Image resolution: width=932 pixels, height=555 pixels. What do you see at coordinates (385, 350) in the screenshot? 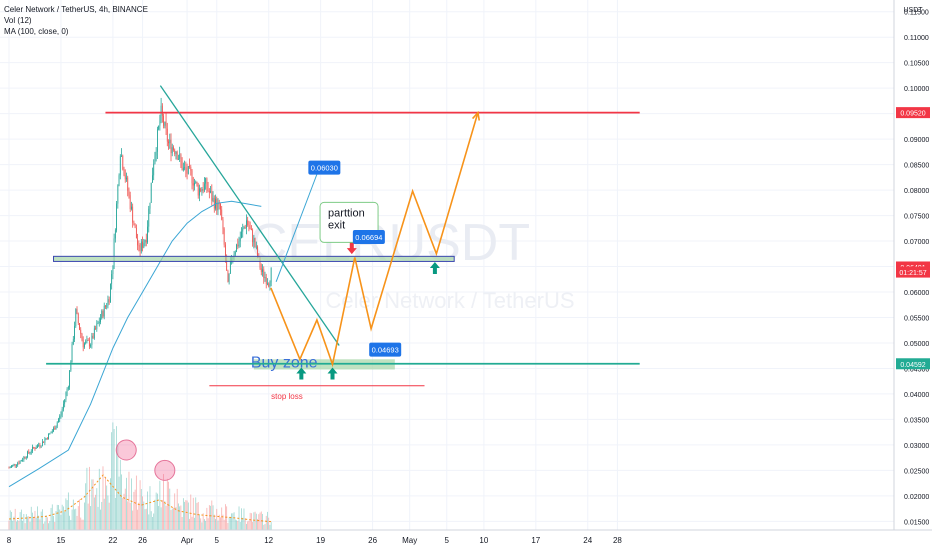
I see `callout-label: 0.04693` at bounding box center [385, 350].